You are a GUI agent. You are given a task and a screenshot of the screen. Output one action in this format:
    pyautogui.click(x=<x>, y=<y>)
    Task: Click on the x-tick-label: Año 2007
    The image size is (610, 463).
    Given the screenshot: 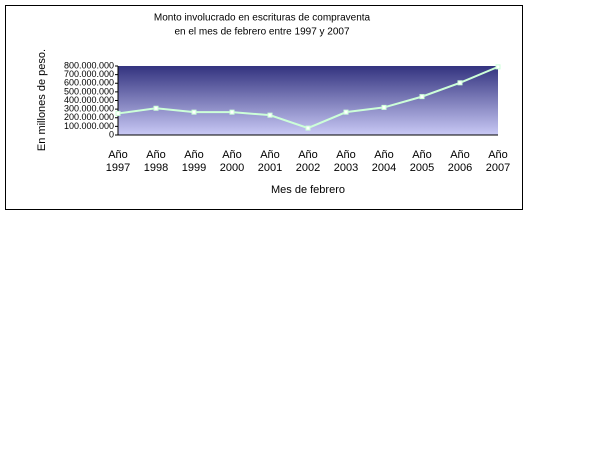 What is the action you would take?
    pyautogui.click(x=498, y=161)
    